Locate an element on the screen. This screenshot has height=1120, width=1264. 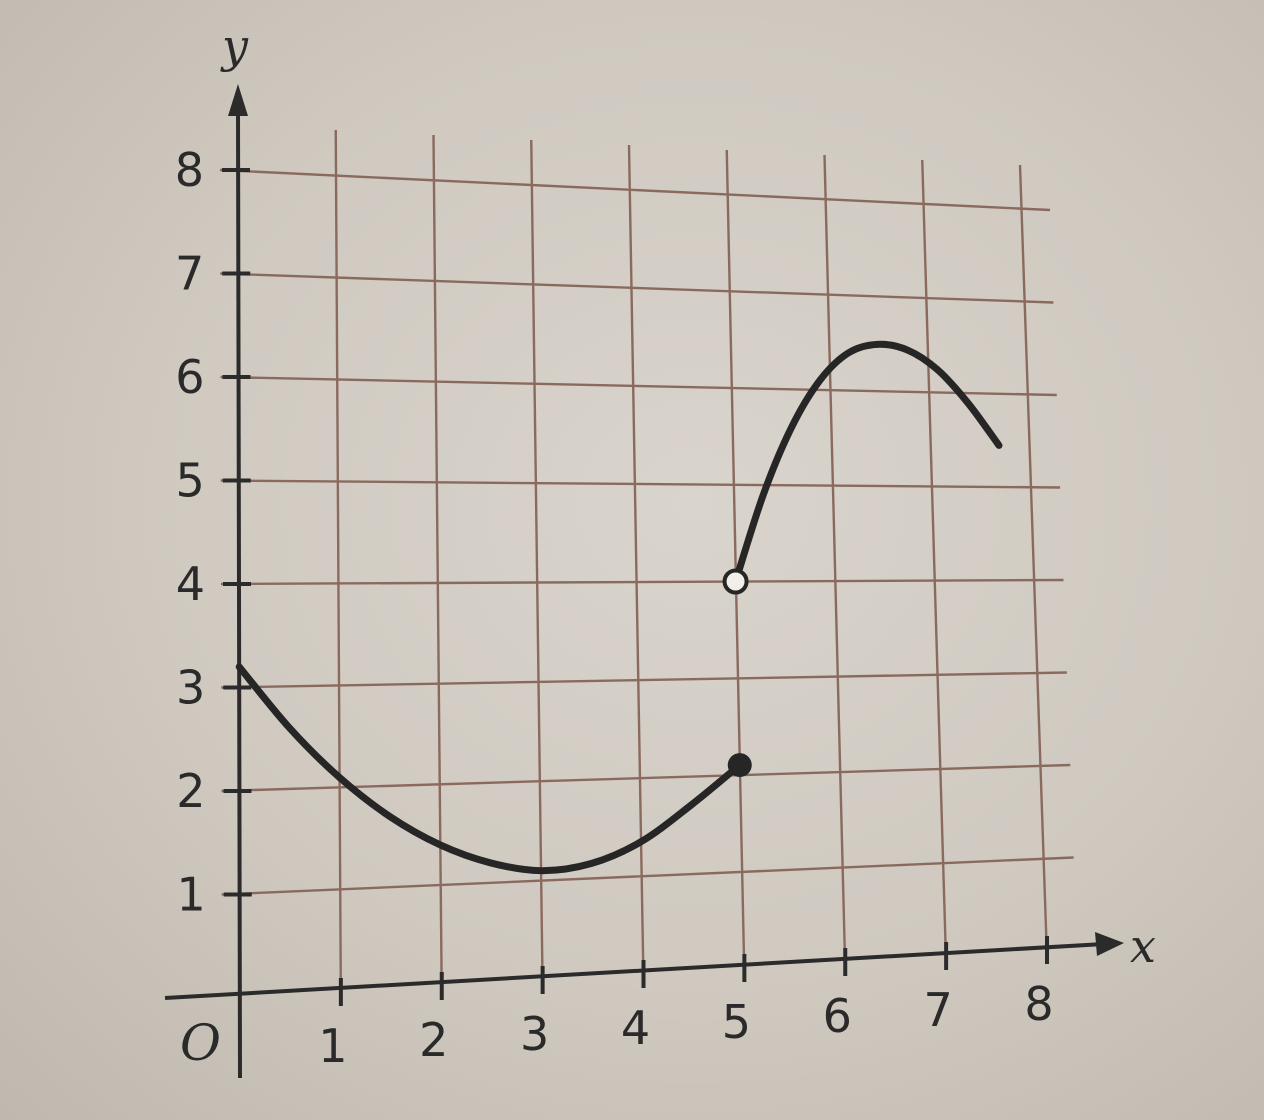
x-tick-label: 2 is located at coordinates (433, 1040).